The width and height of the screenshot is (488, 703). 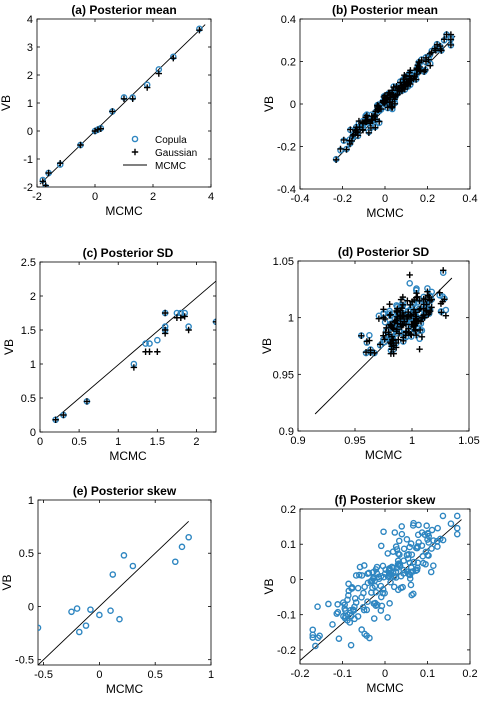 I want to click on y-tick-label: -0.2, so click(x=286, y=148).